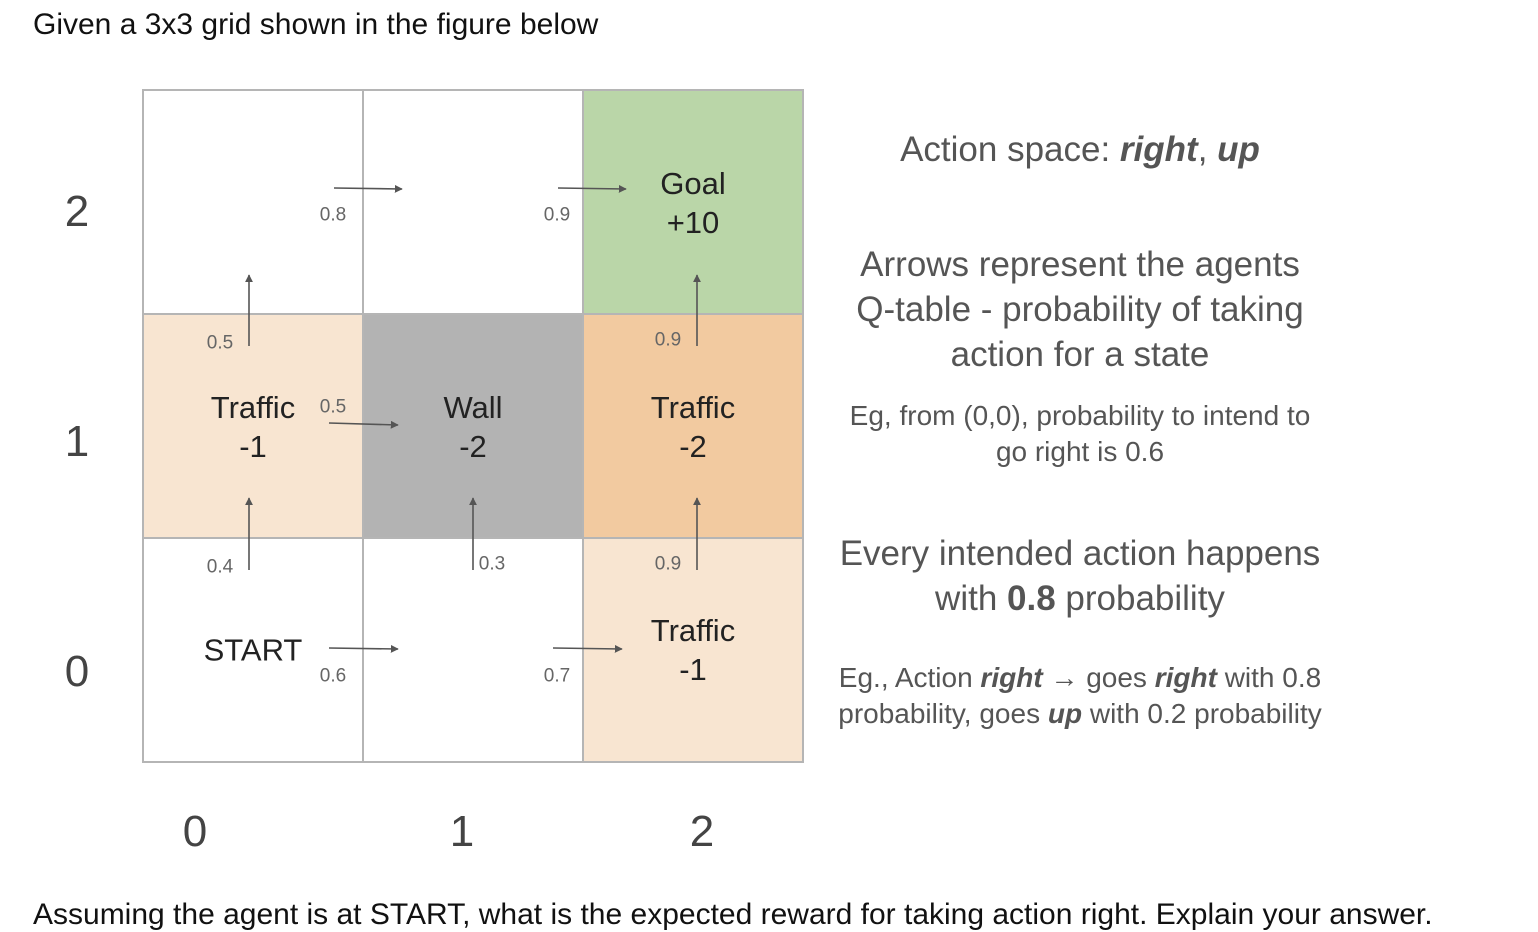 The width and height of the screenshot is (1538, 932). I want to click on grid-cell-r2c0, so click(253, 650).